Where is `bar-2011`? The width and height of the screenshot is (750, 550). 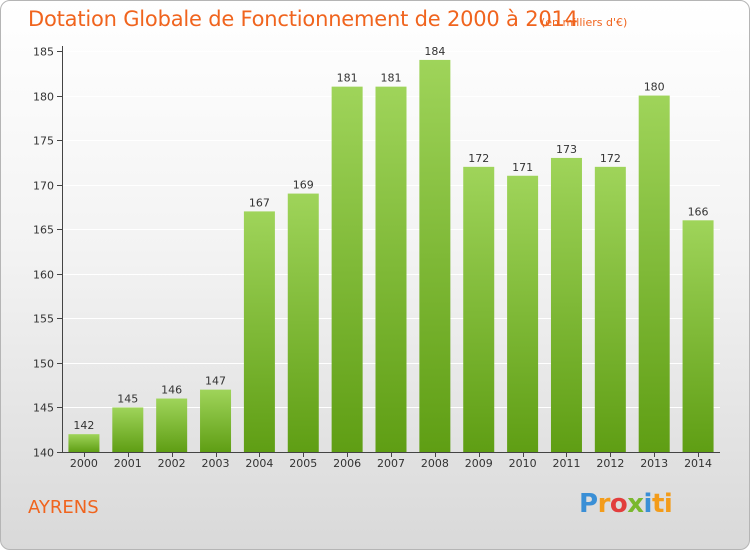
bar-2011 is located at coordinates (566, 304).